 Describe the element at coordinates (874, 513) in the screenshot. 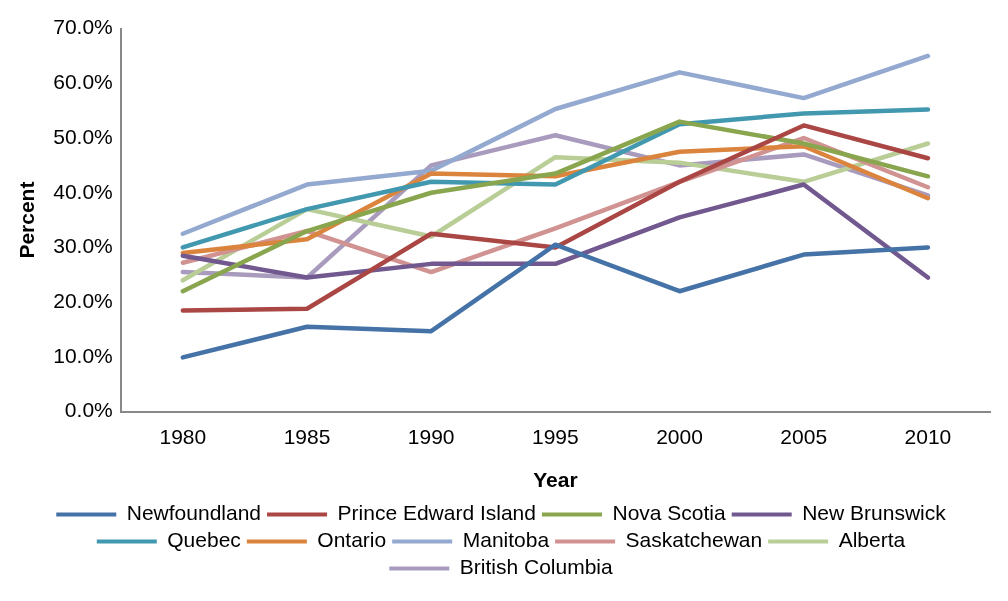

I see `legend-label: New Brunswick` at that location.